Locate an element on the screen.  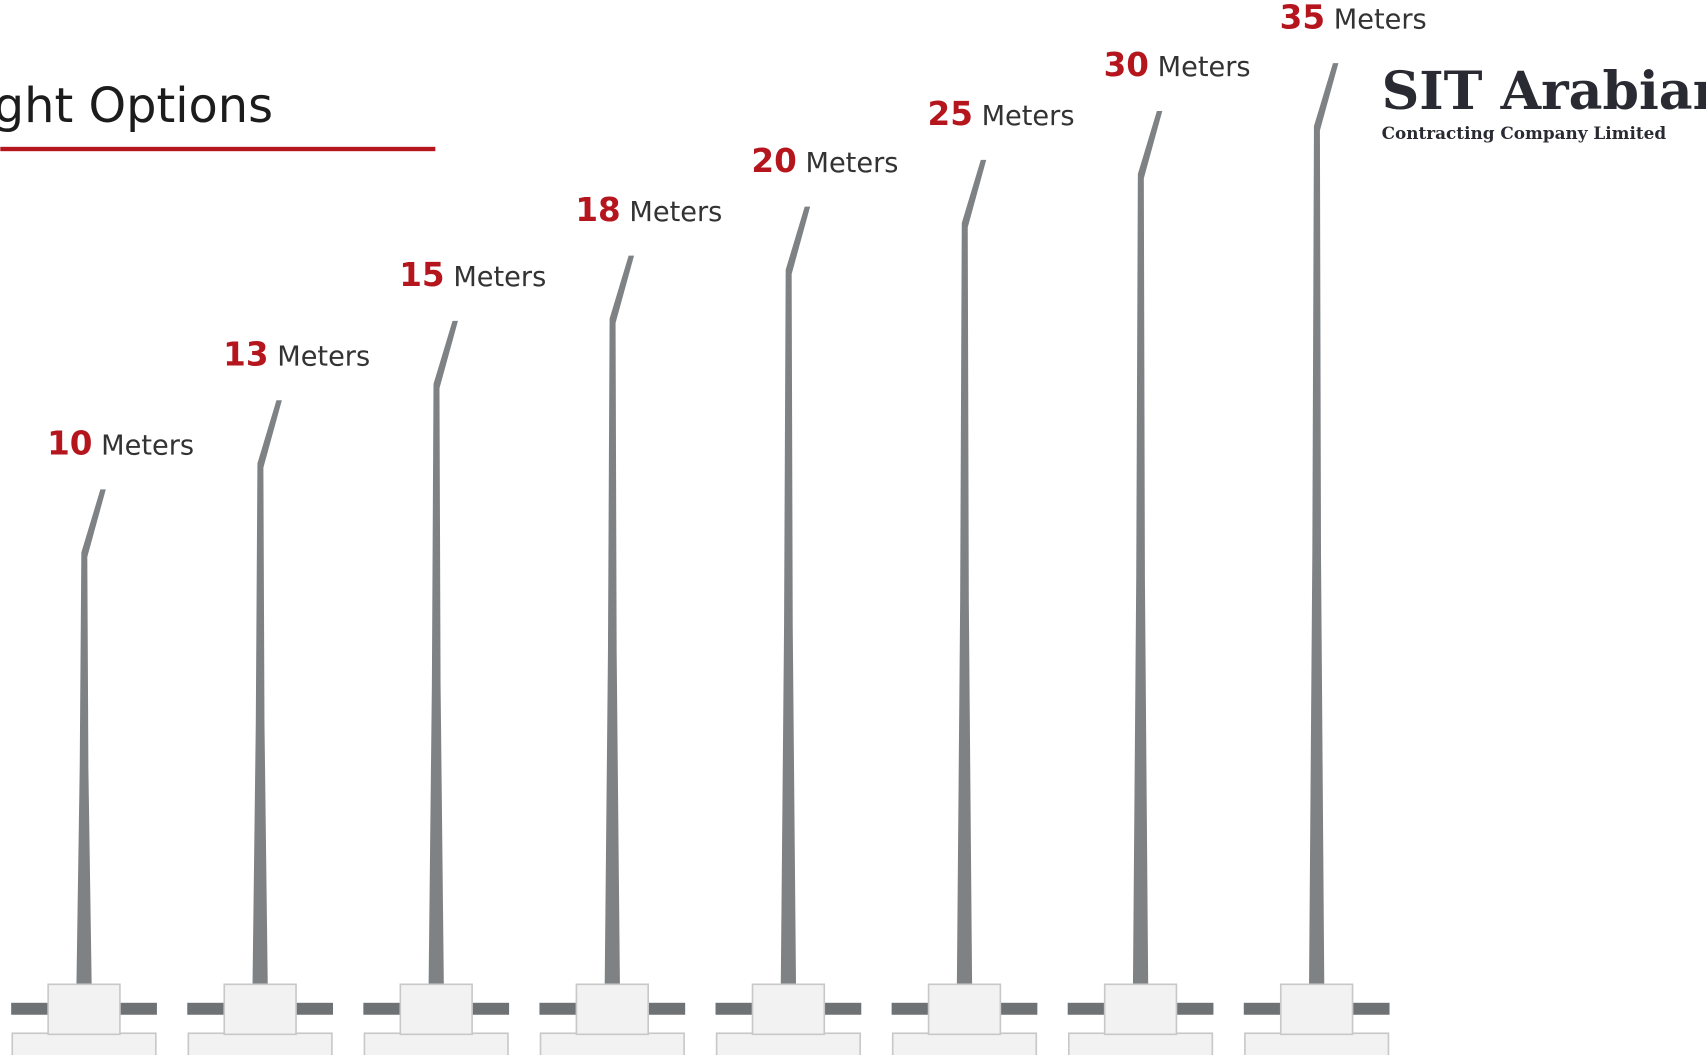
pole-height: 18 is located at coordinates (597, 210).